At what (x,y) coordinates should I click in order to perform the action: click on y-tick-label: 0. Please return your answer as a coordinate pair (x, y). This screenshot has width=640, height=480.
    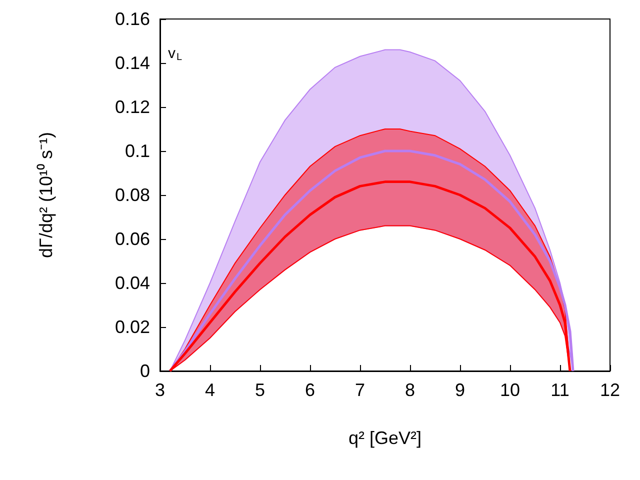
    Looking at the image, I should click on (145, 371).